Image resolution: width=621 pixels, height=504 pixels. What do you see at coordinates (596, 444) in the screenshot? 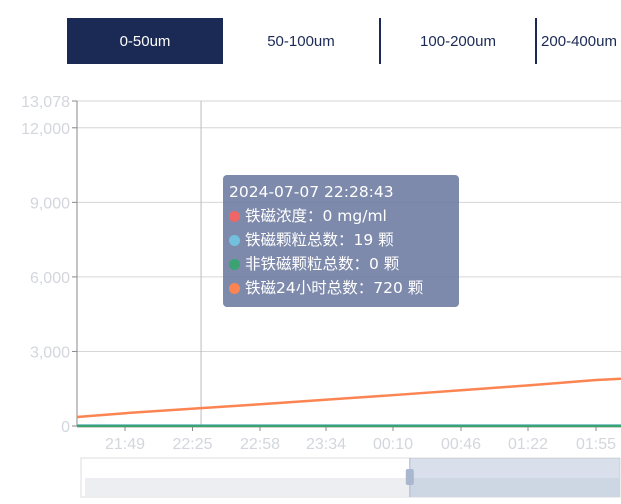
I see `x-tick-label: 01:55` at bounding box center [596, 444].